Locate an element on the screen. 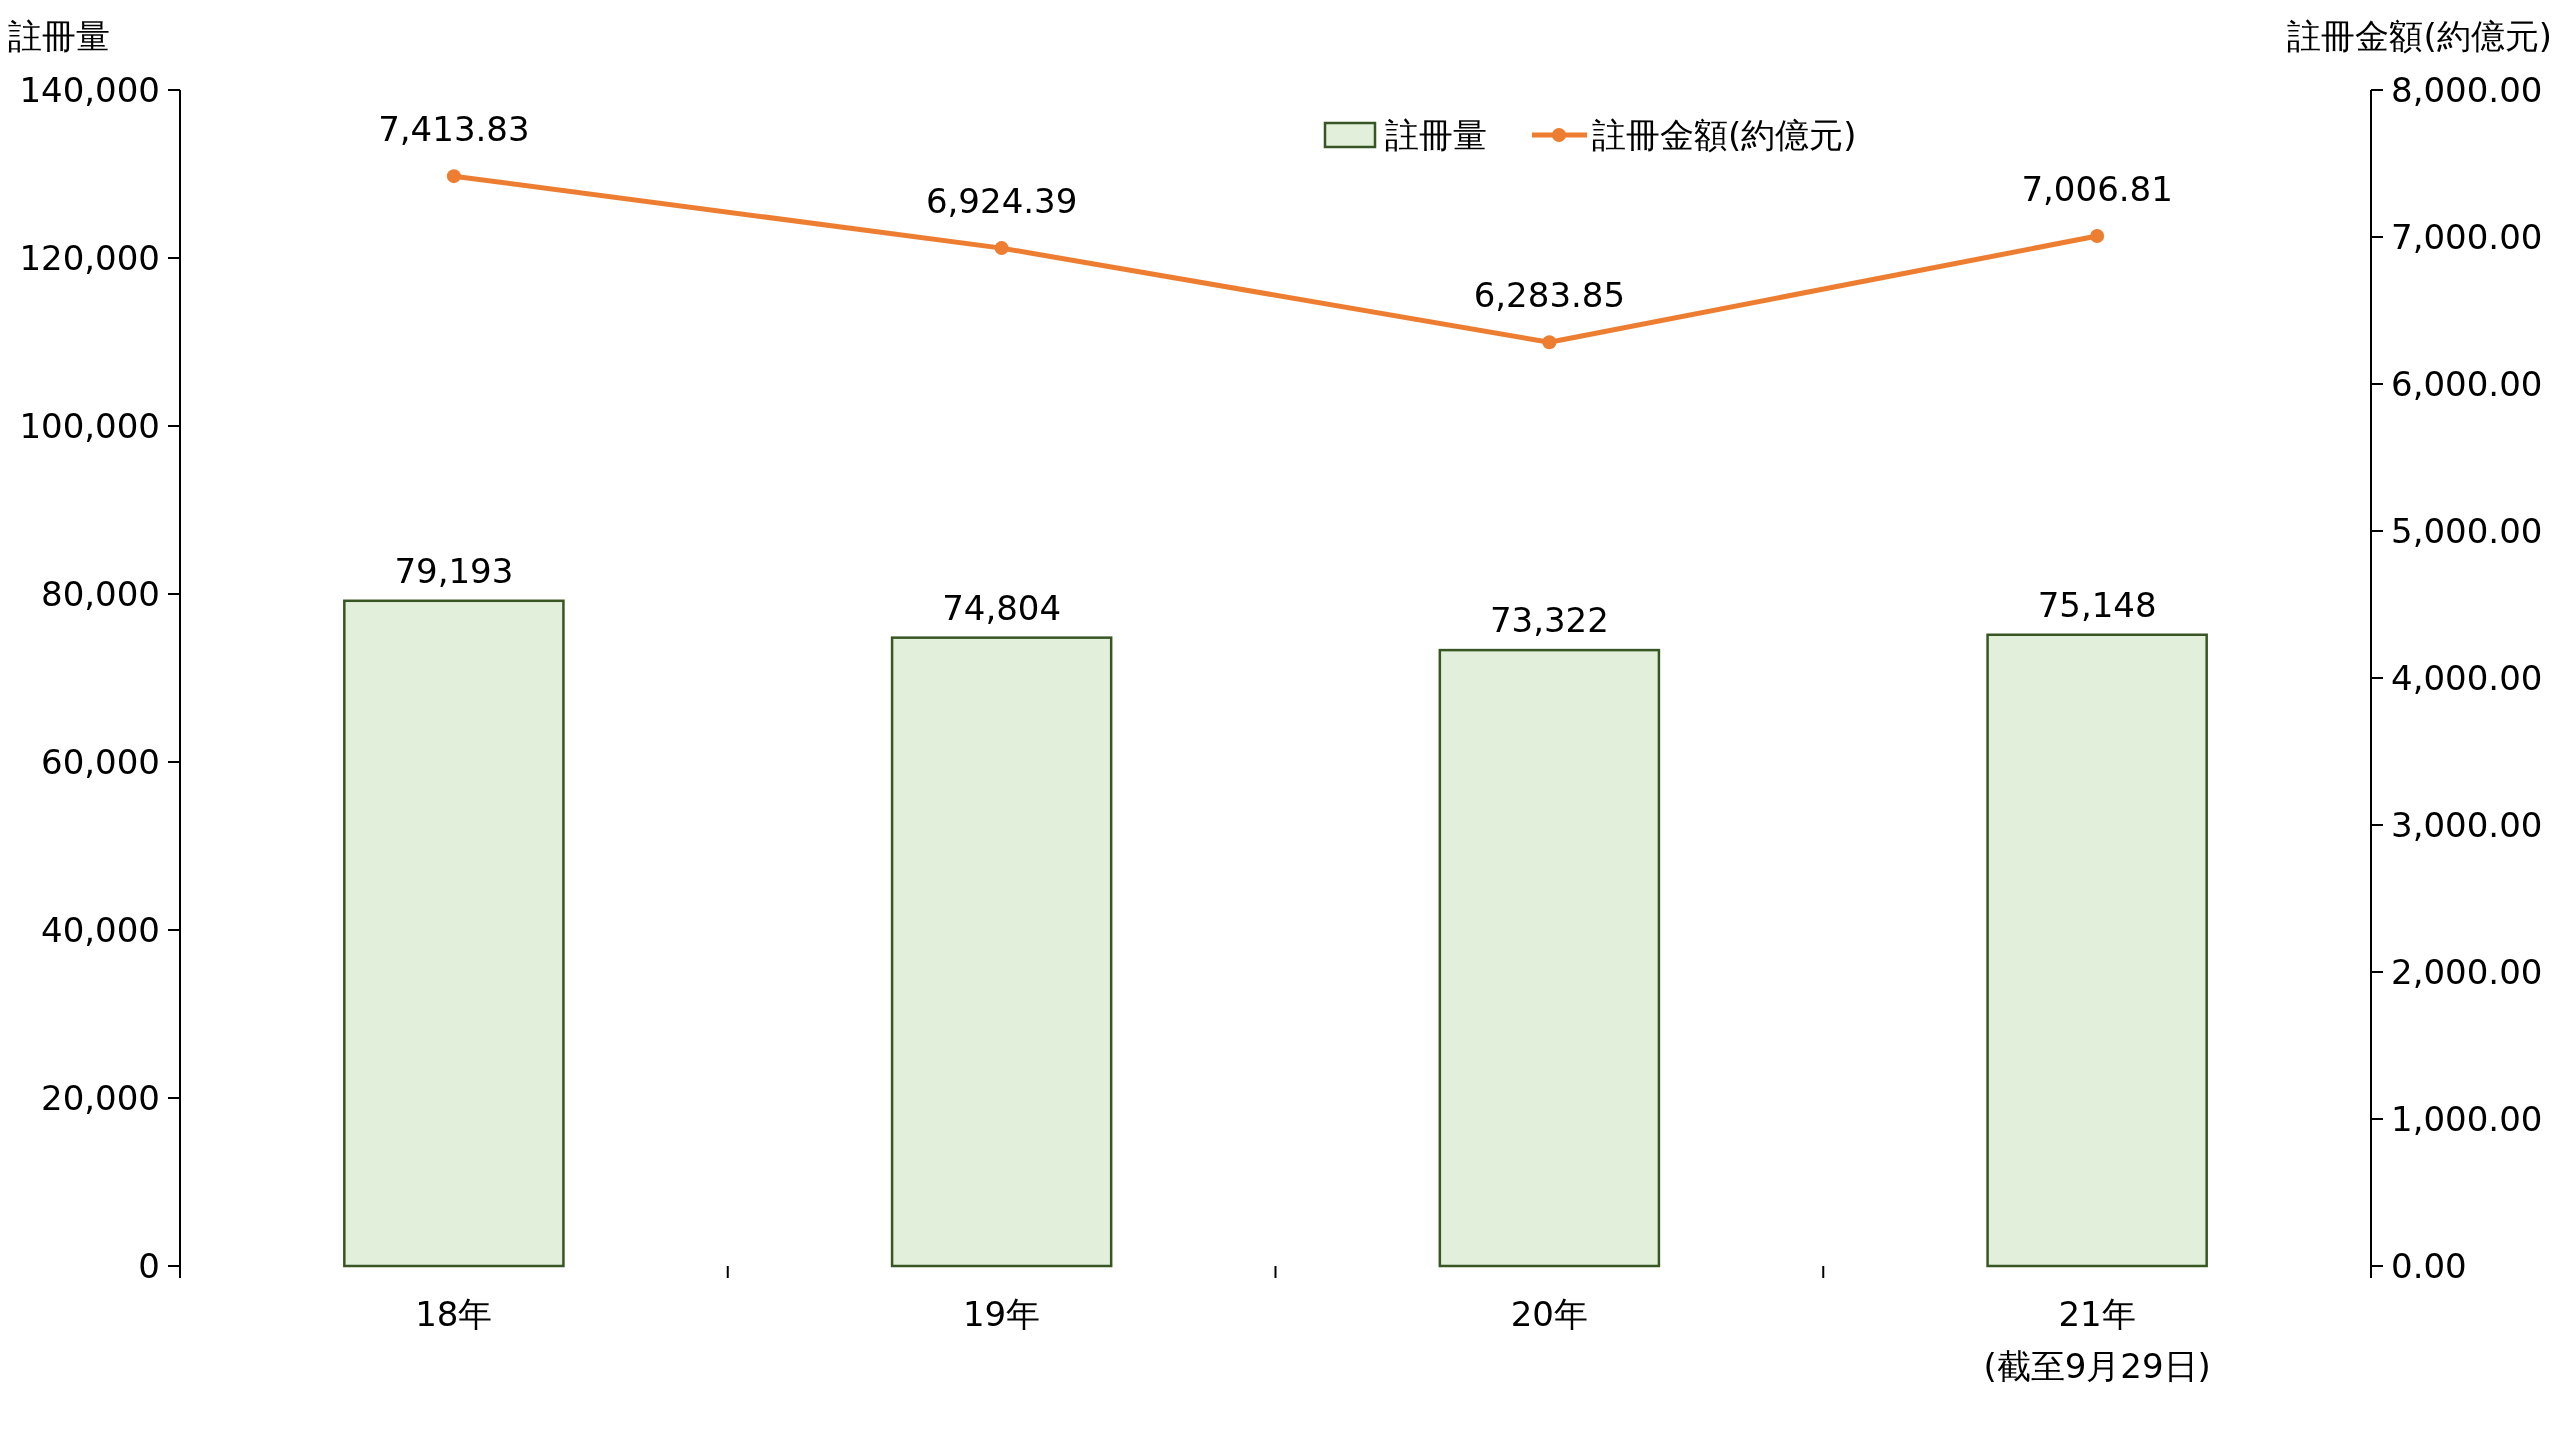 Image resolution: width=2560 pixels, height=1440 pixels. data-label: 6,283.85 is located at coordinates (1549, 295).